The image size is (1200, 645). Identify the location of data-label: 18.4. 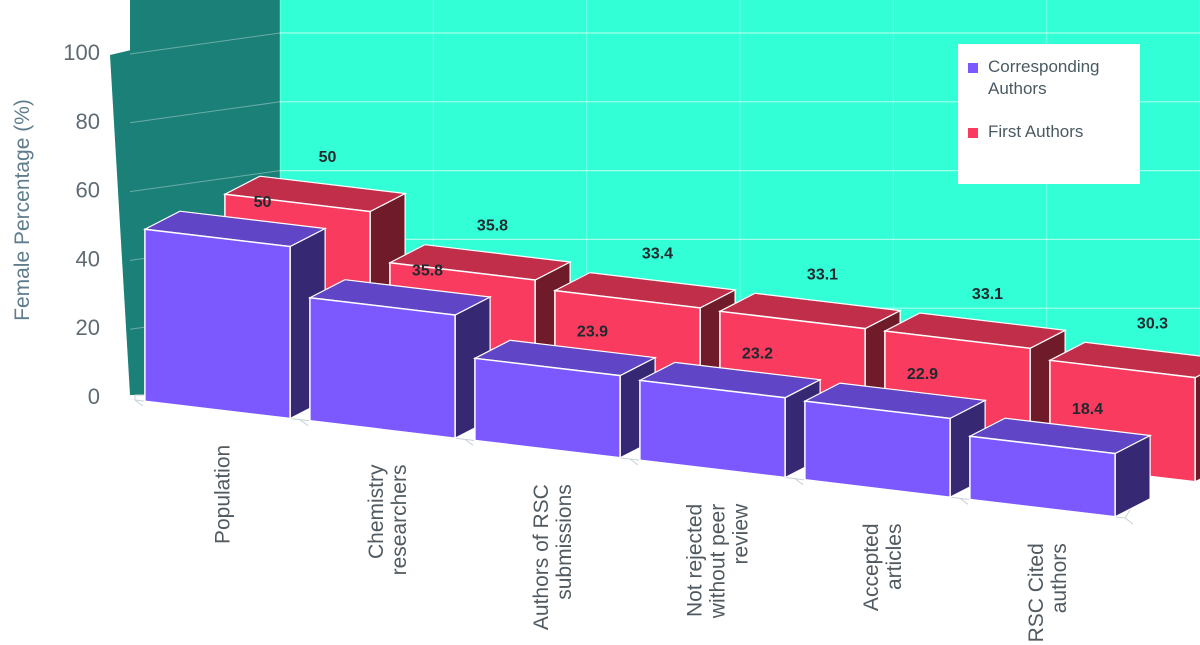
(1087, 409).